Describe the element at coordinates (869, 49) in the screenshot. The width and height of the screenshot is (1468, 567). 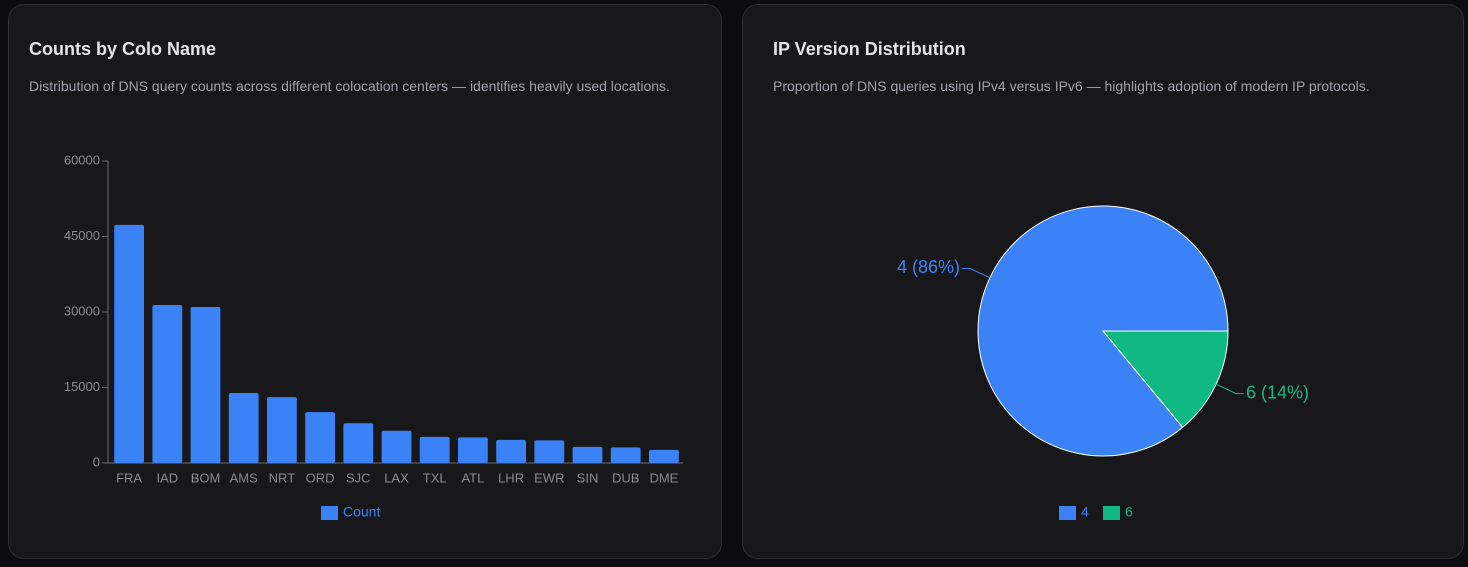
I see `card-title: IP Version Distribution` at that location.